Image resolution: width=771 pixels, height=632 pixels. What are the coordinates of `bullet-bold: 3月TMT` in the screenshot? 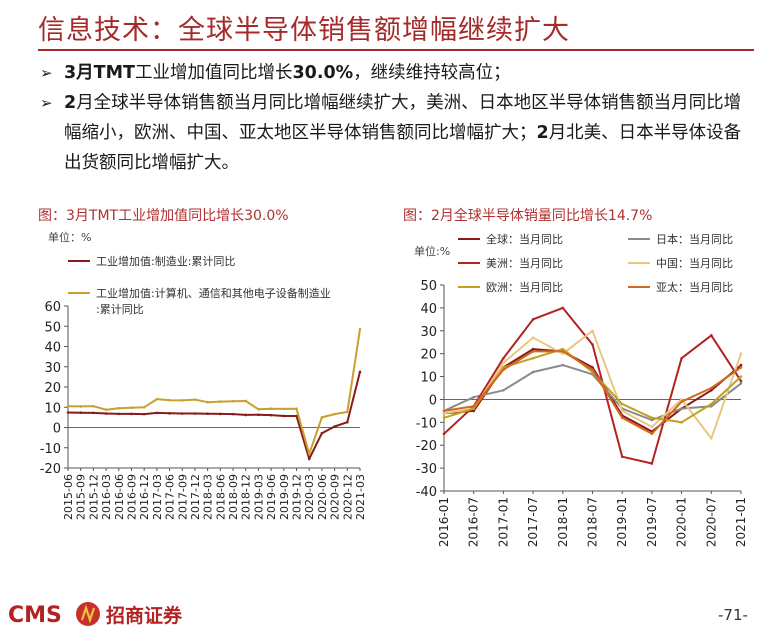 It's located at (99, 73).